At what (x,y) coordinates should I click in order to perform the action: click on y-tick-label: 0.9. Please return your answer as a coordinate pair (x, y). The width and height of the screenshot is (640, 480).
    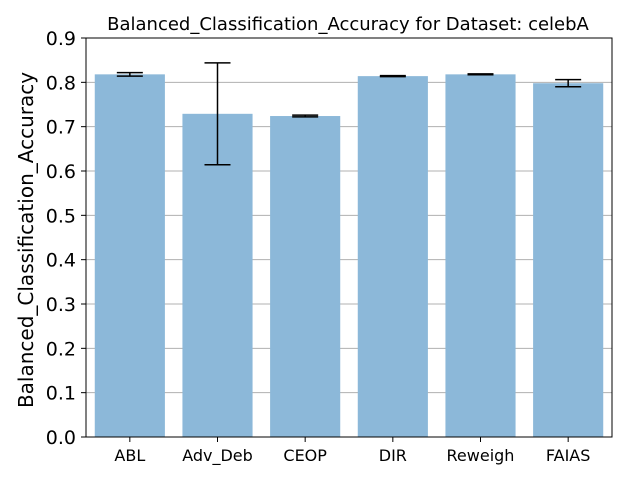
    Looking at the image, I should click on (61, 39).